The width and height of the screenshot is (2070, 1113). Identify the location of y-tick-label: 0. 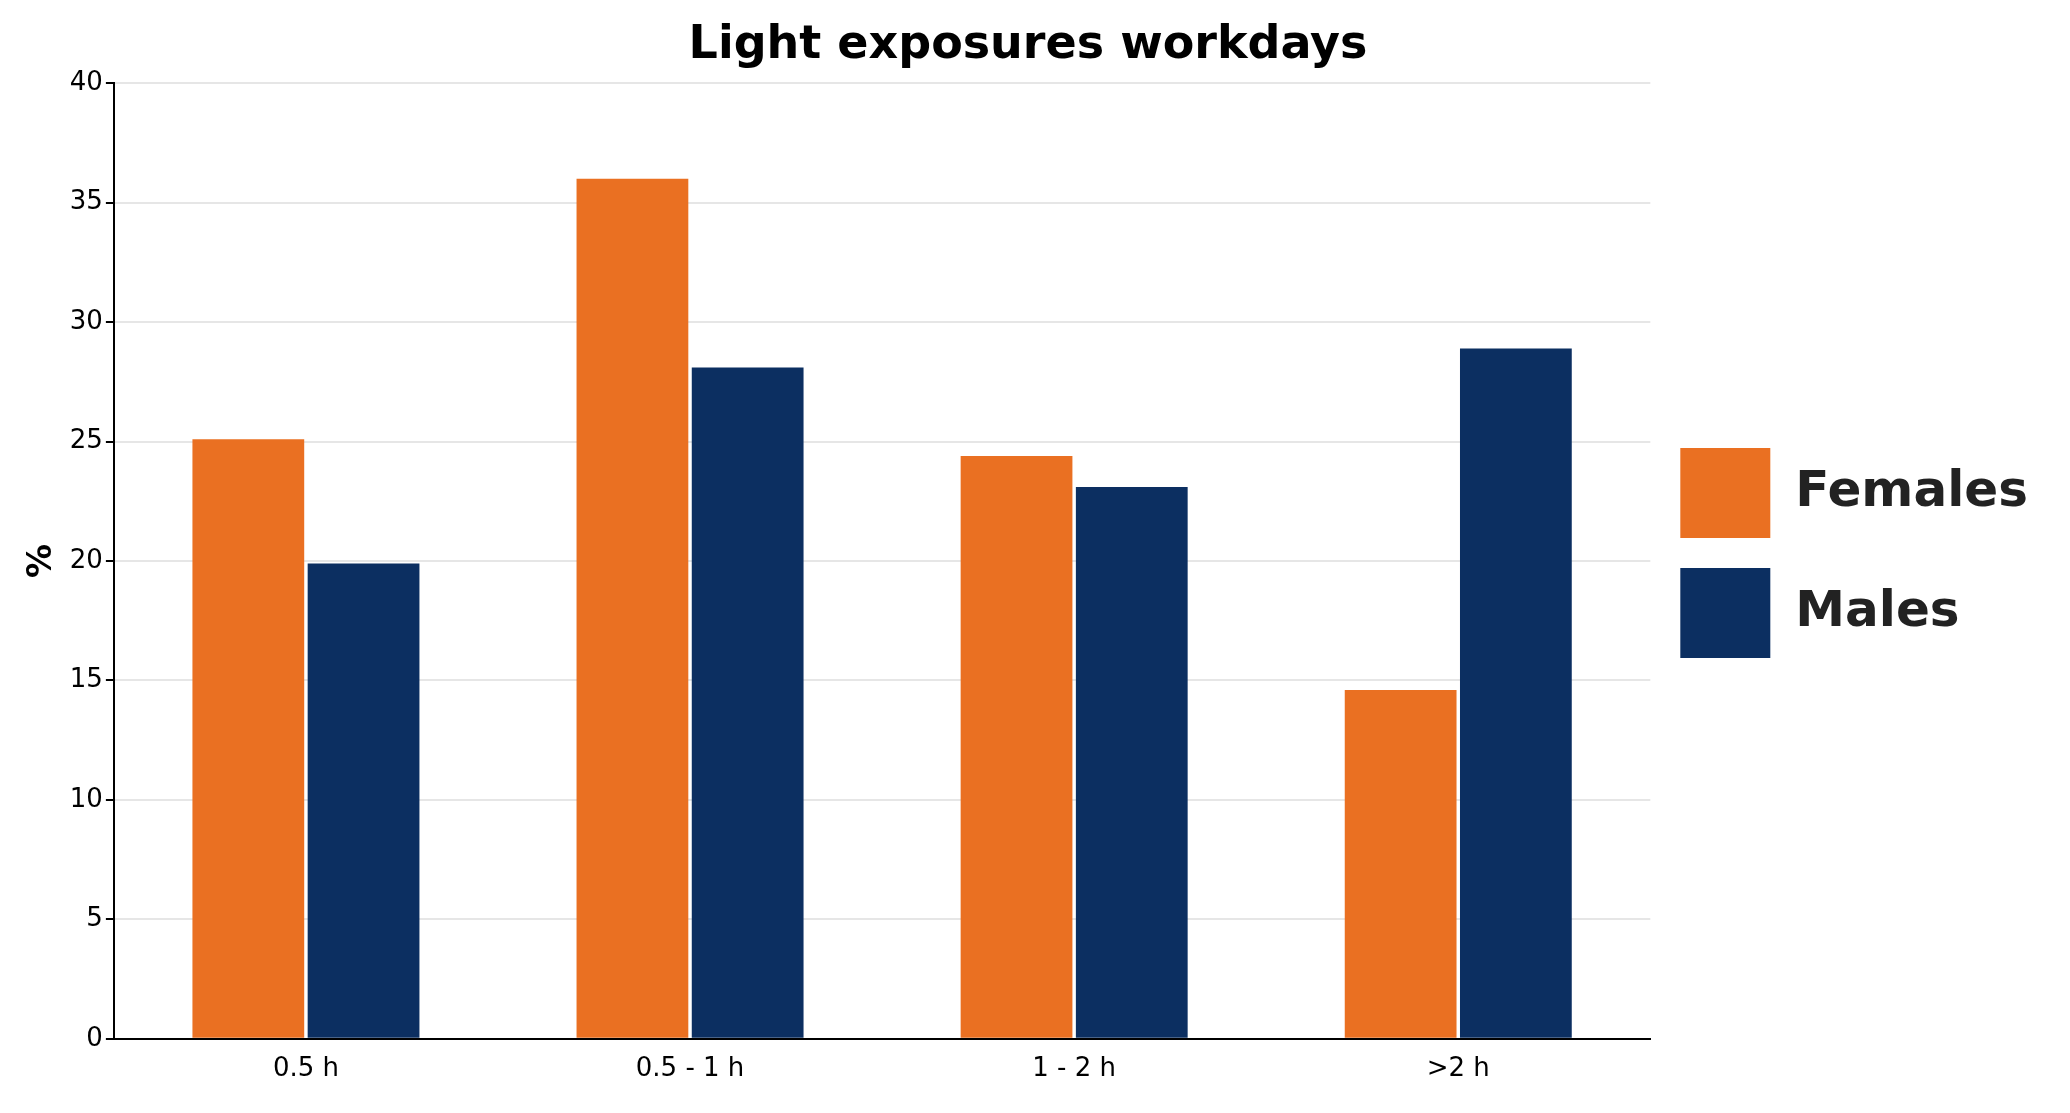
(94, 1036).